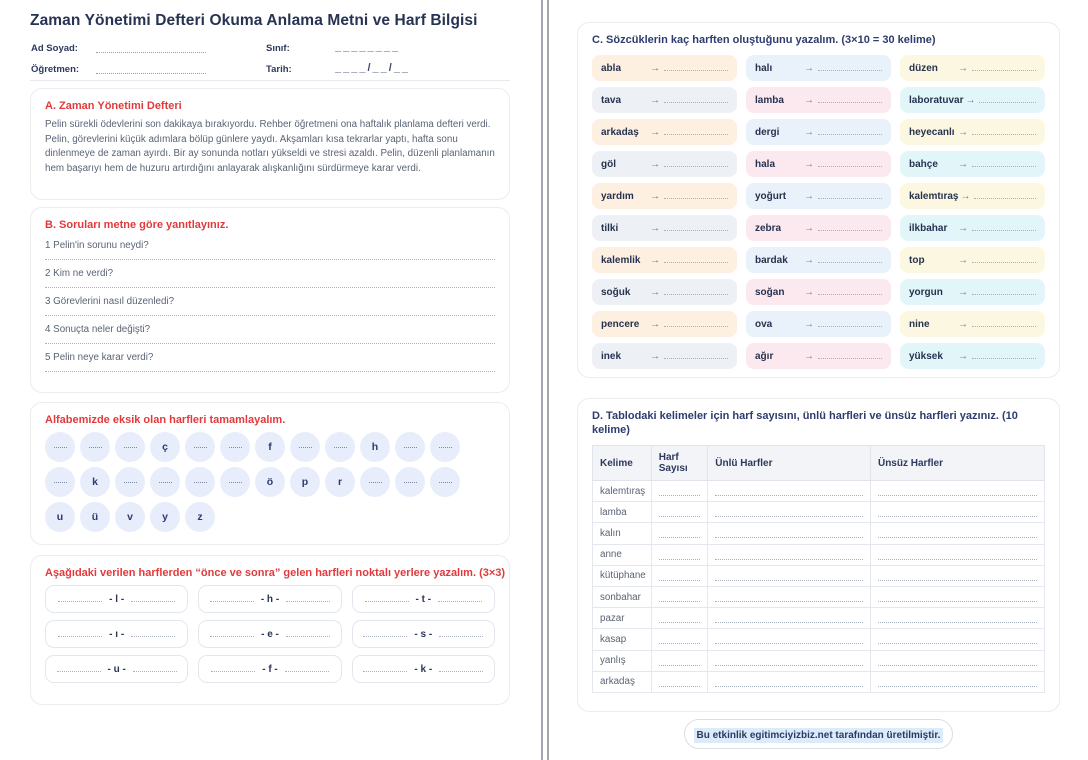 This screenshot has height=760, width=1088. Describe the element at coordinates (622, 491) in the screenshot. I see `word-cell: kalemtıraş` at that location.